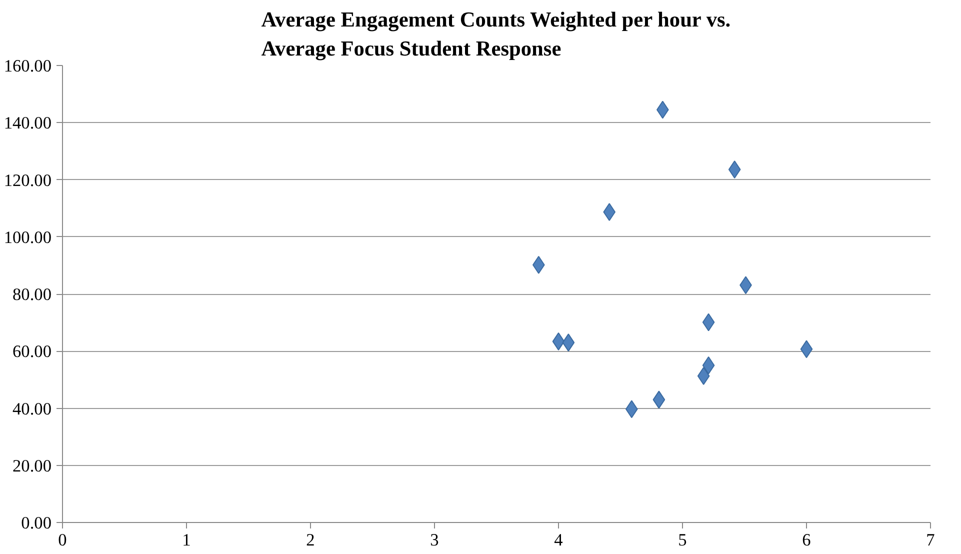  Describe the element at coordinates (807, 540) in the screenshot. I see `x-tick-label: 6` at that location.